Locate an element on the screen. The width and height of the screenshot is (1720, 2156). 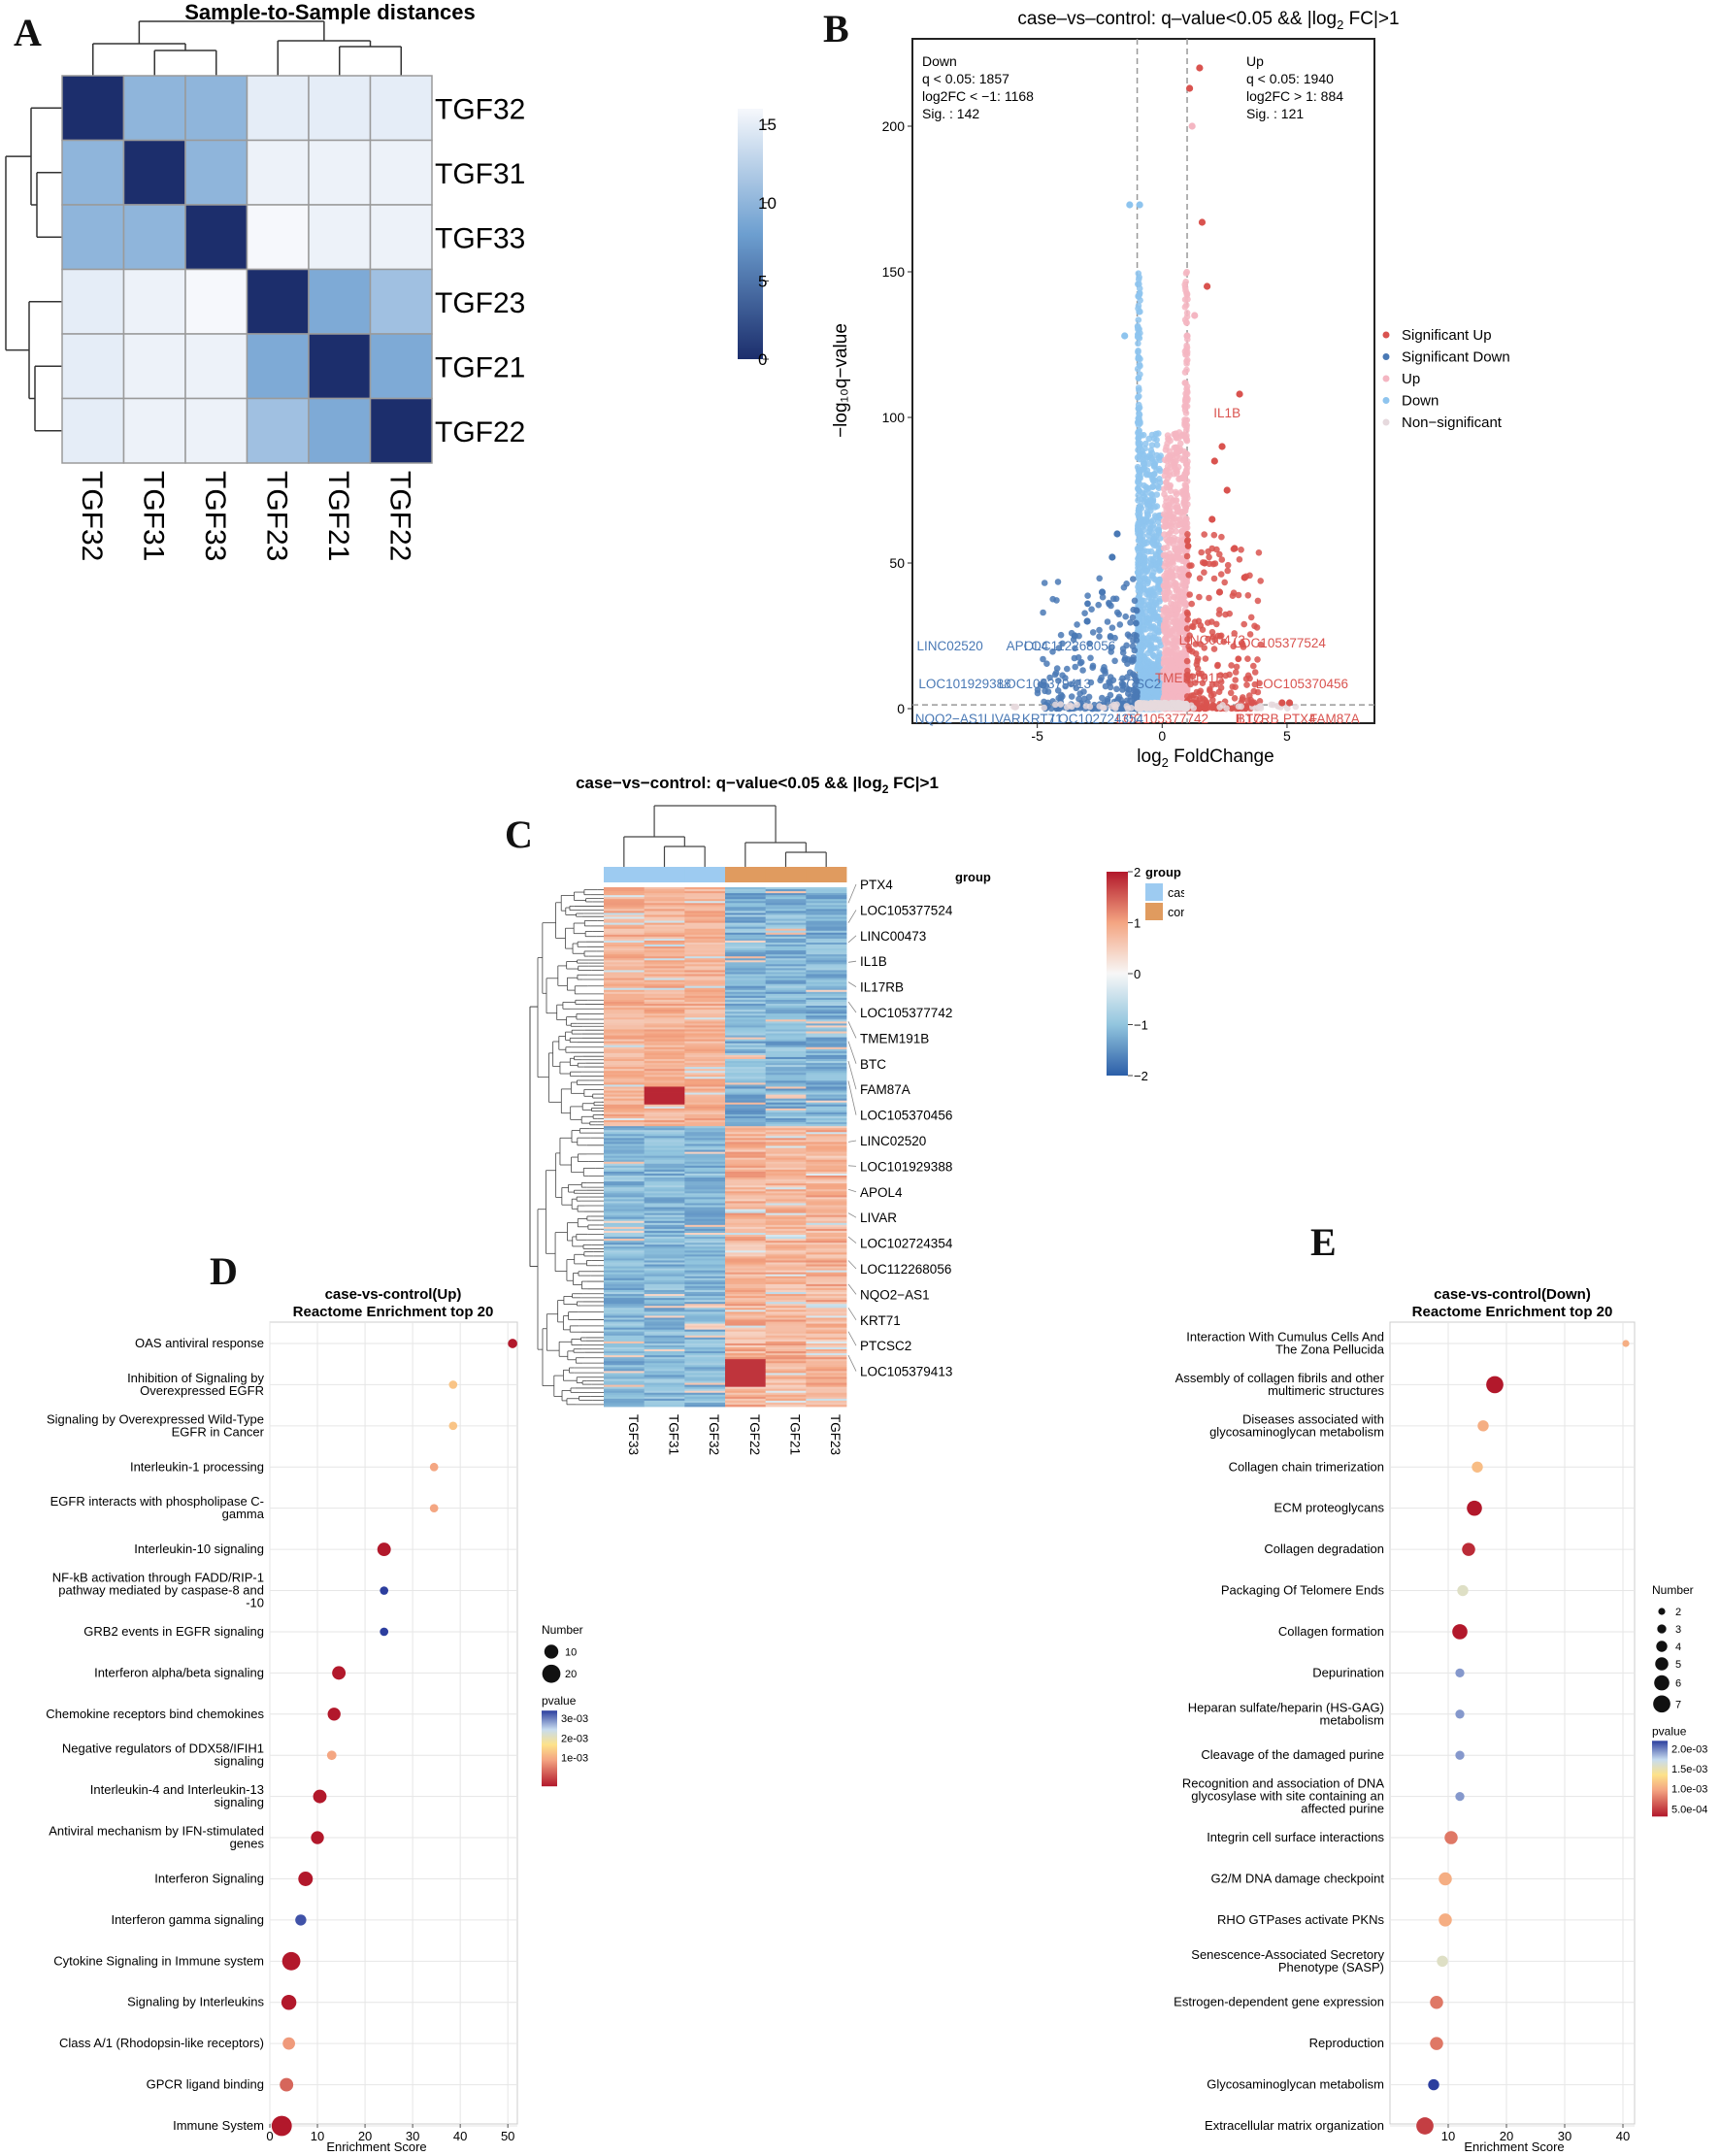
column-label: TGF22 is located at coordinates (399, 516).